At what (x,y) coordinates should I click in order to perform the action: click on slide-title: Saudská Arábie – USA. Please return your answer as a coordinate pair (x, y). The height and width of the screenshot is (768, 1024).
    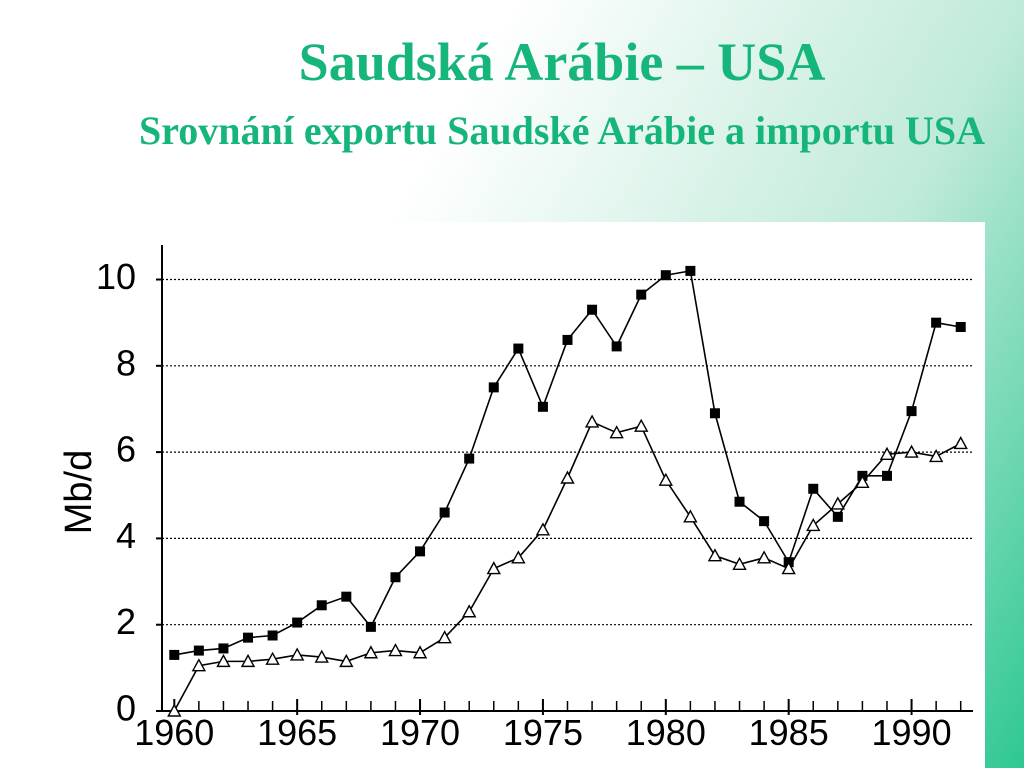
    Looking at the image, I should click on (562, 62).